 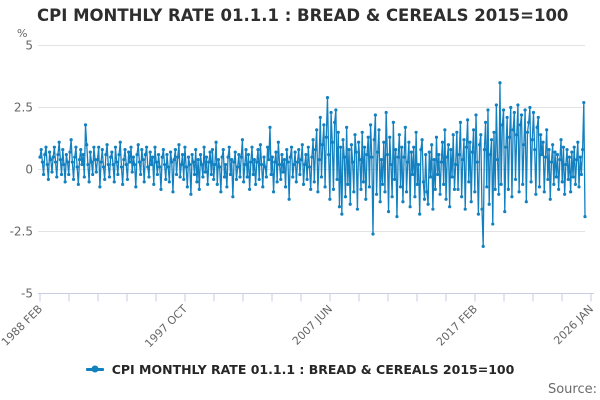 What do you see at coordinates (29, 46) in the screenshot?
I see `y-tick-label: 5` at bounding box center [29, 46].